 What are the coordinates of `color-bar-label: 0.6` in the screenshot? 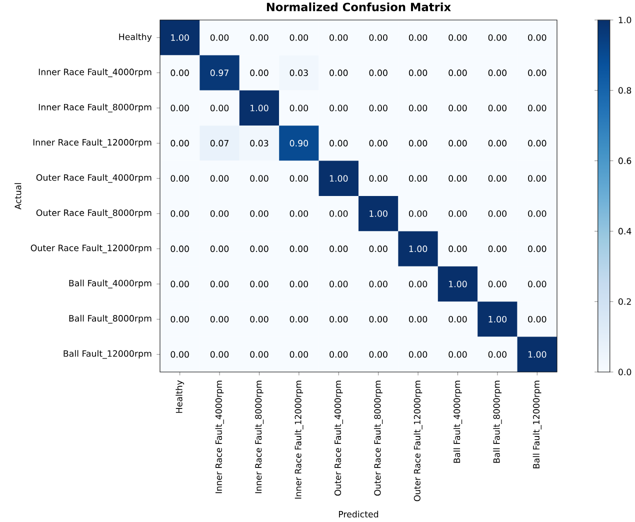 It's located at (625, 161).